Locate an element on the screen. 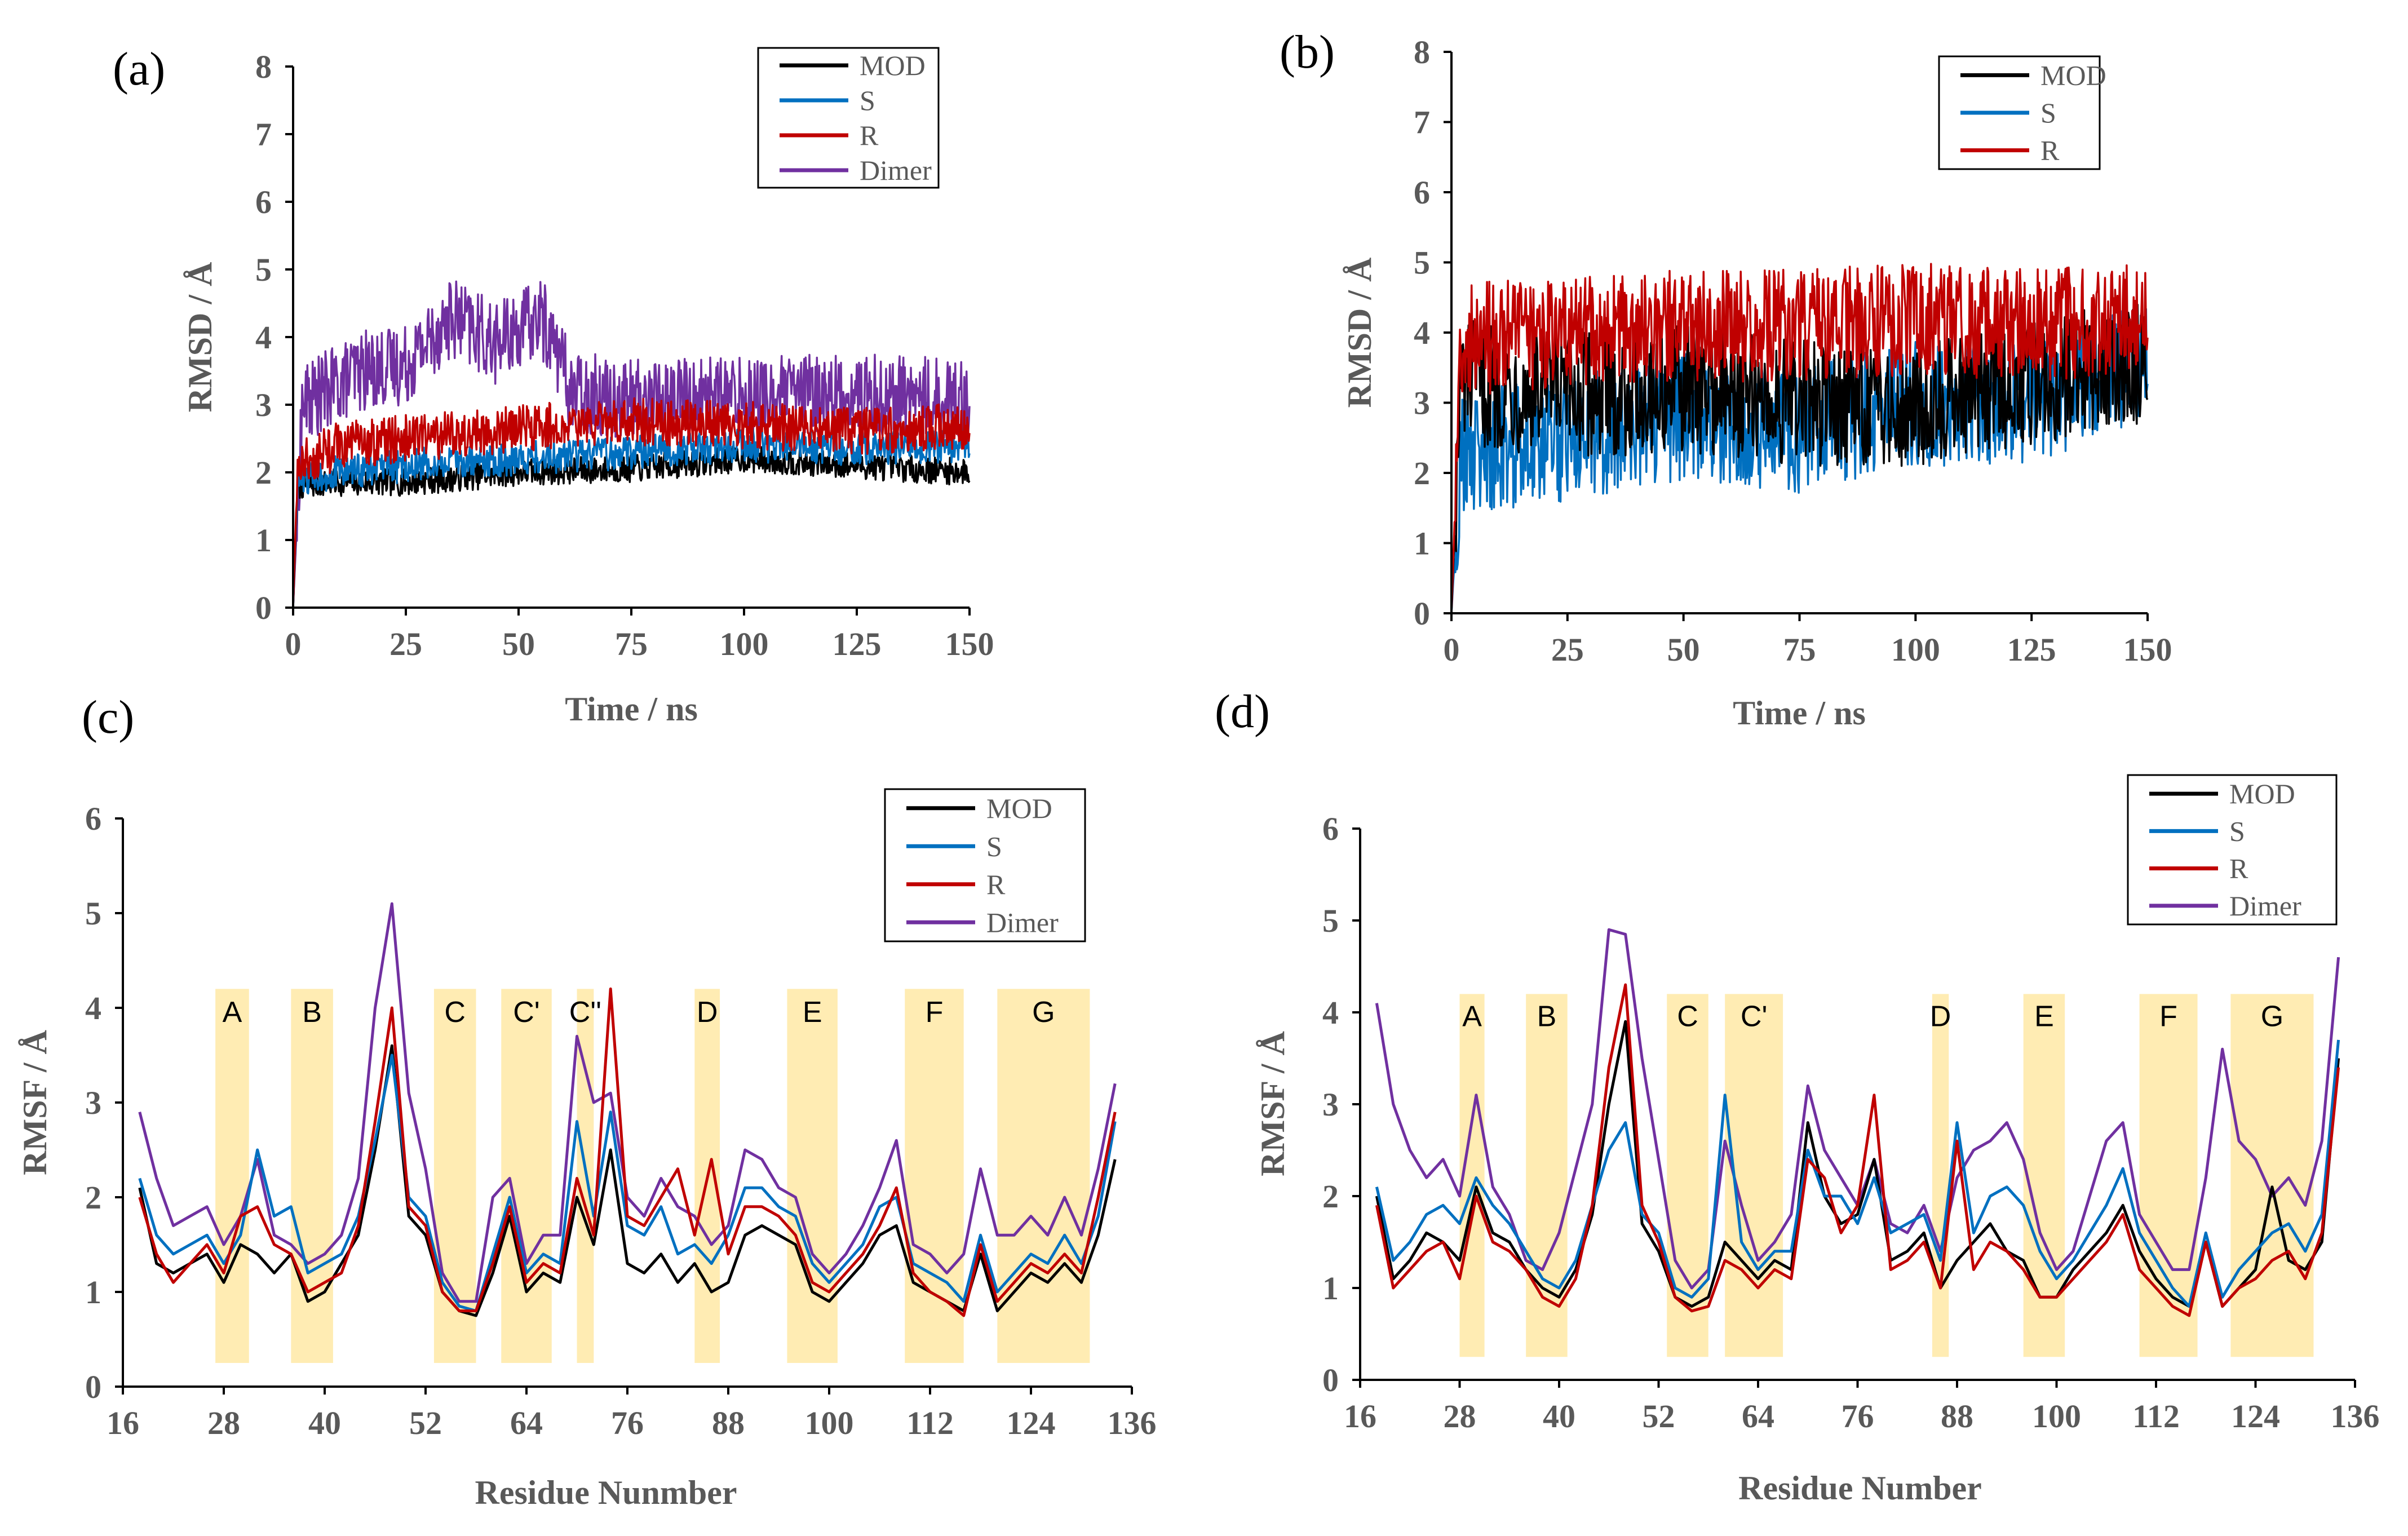 The image size is (2408, 1536). x-tick-label: 64 is located at coordinates (1758, 1417).